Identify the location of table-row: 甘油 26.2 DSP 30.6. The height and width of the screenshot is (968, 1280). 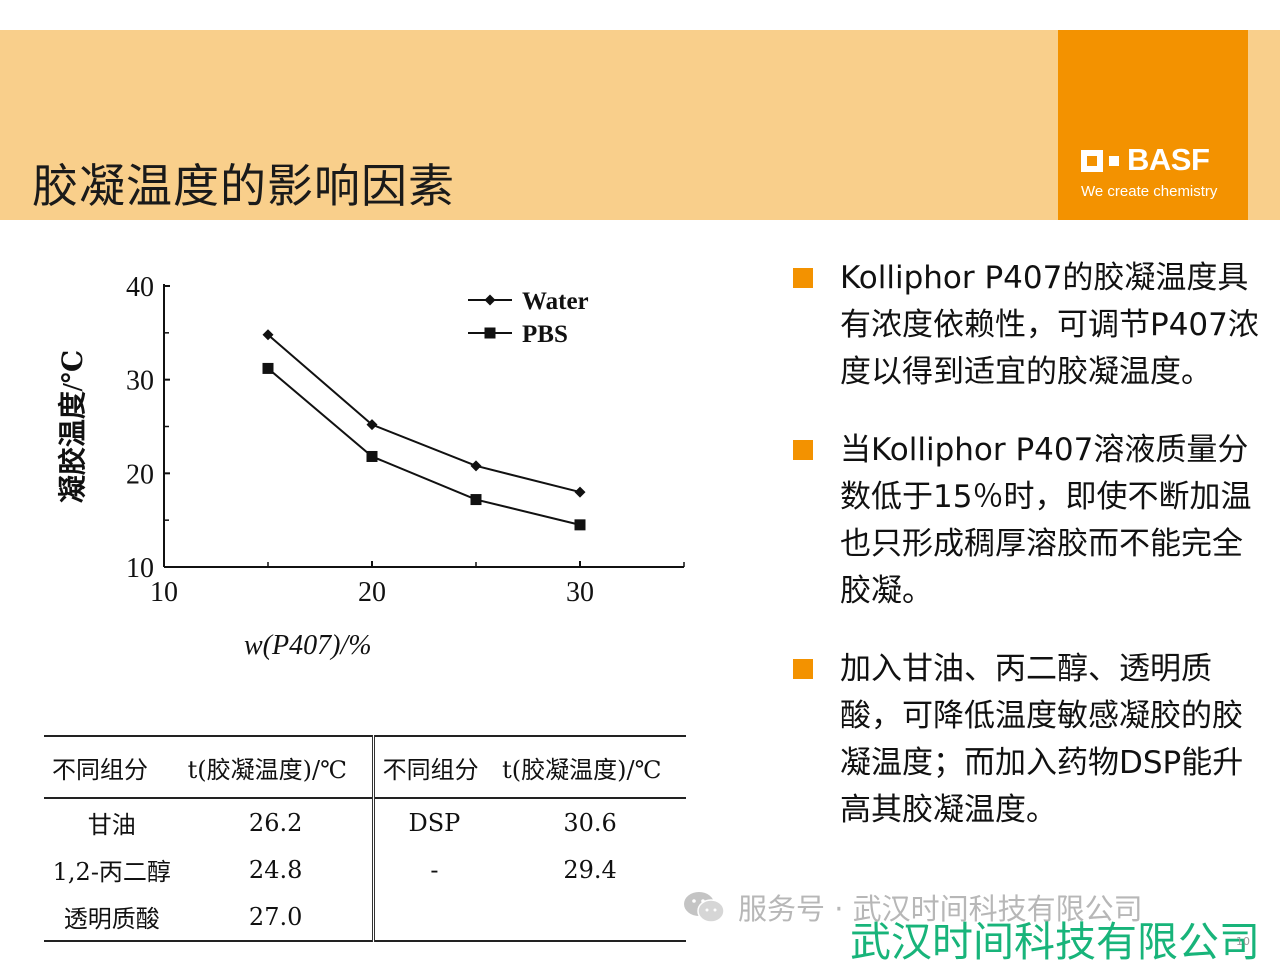
(365, 822).